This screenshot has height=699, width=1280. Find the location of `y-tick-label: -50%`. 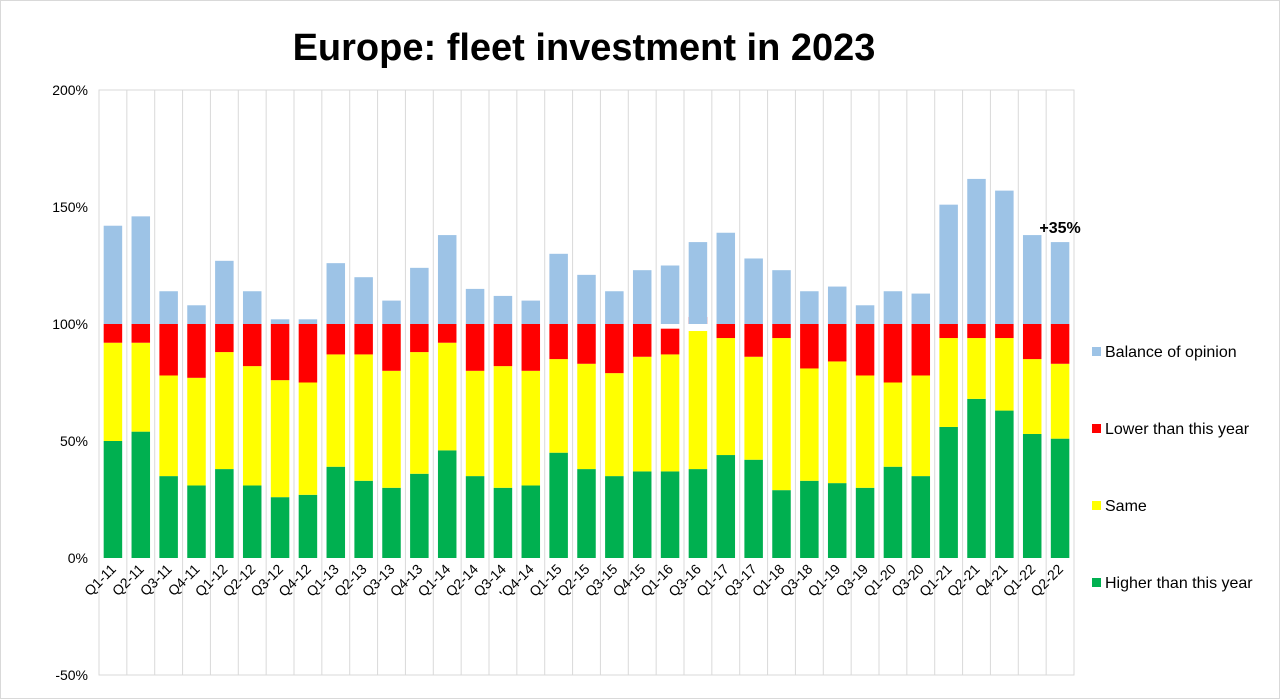

y-tick-label: -50% is located at coordinates (71, 675).